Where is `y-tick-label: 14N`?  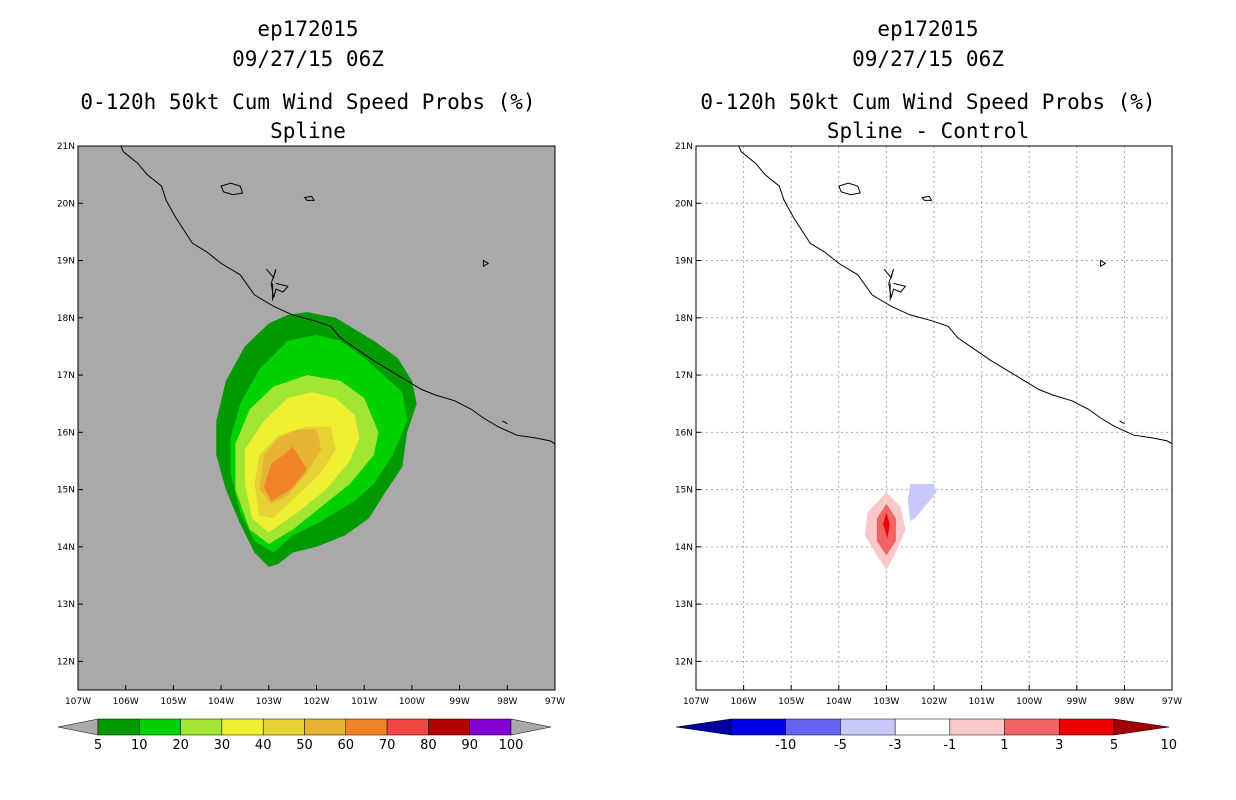
y-tick-label: 14N is located at coordinates (66, 548).